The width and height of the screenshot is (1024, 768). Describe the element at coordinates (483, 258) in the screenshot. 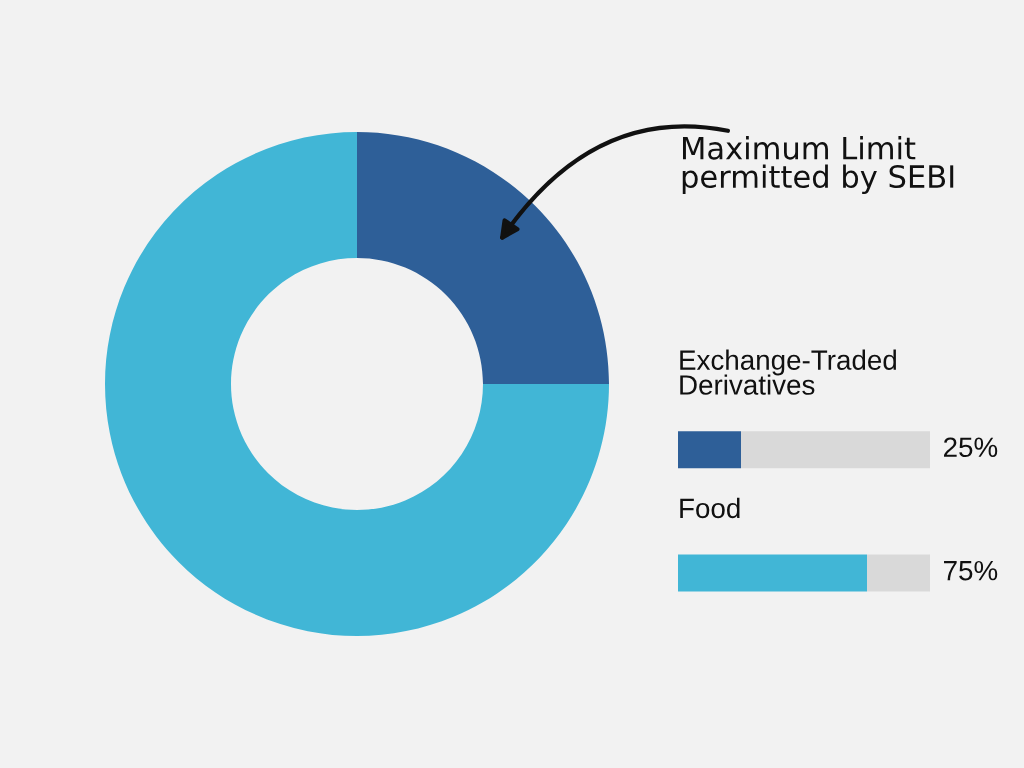

I see `donut-slice` at that location.